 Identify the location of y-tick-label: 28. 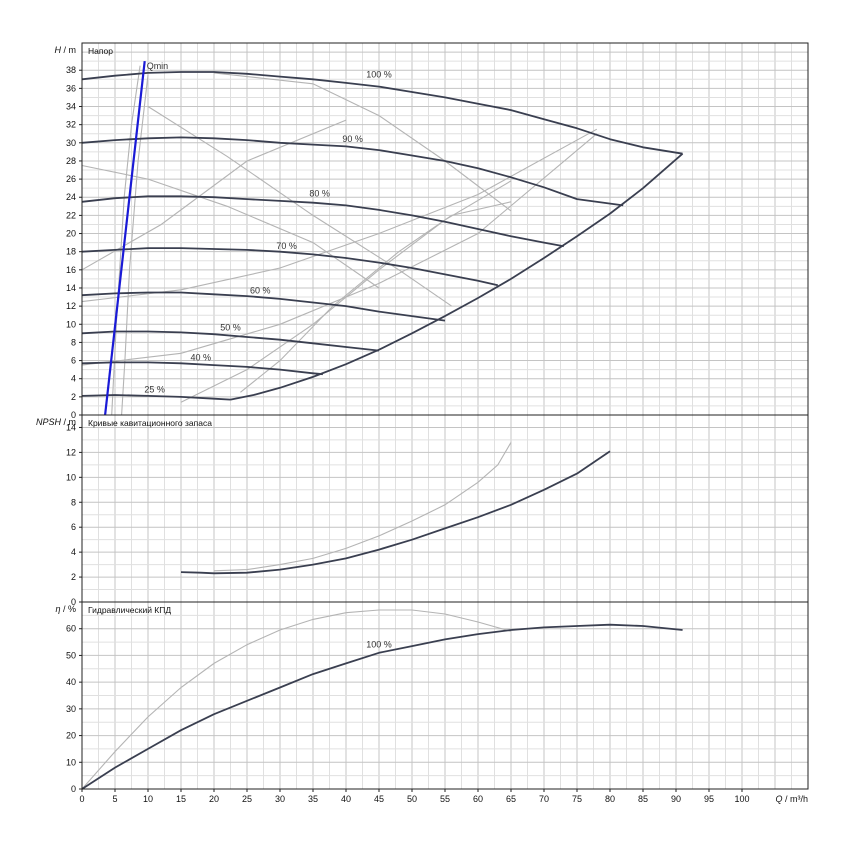
(71, 161).